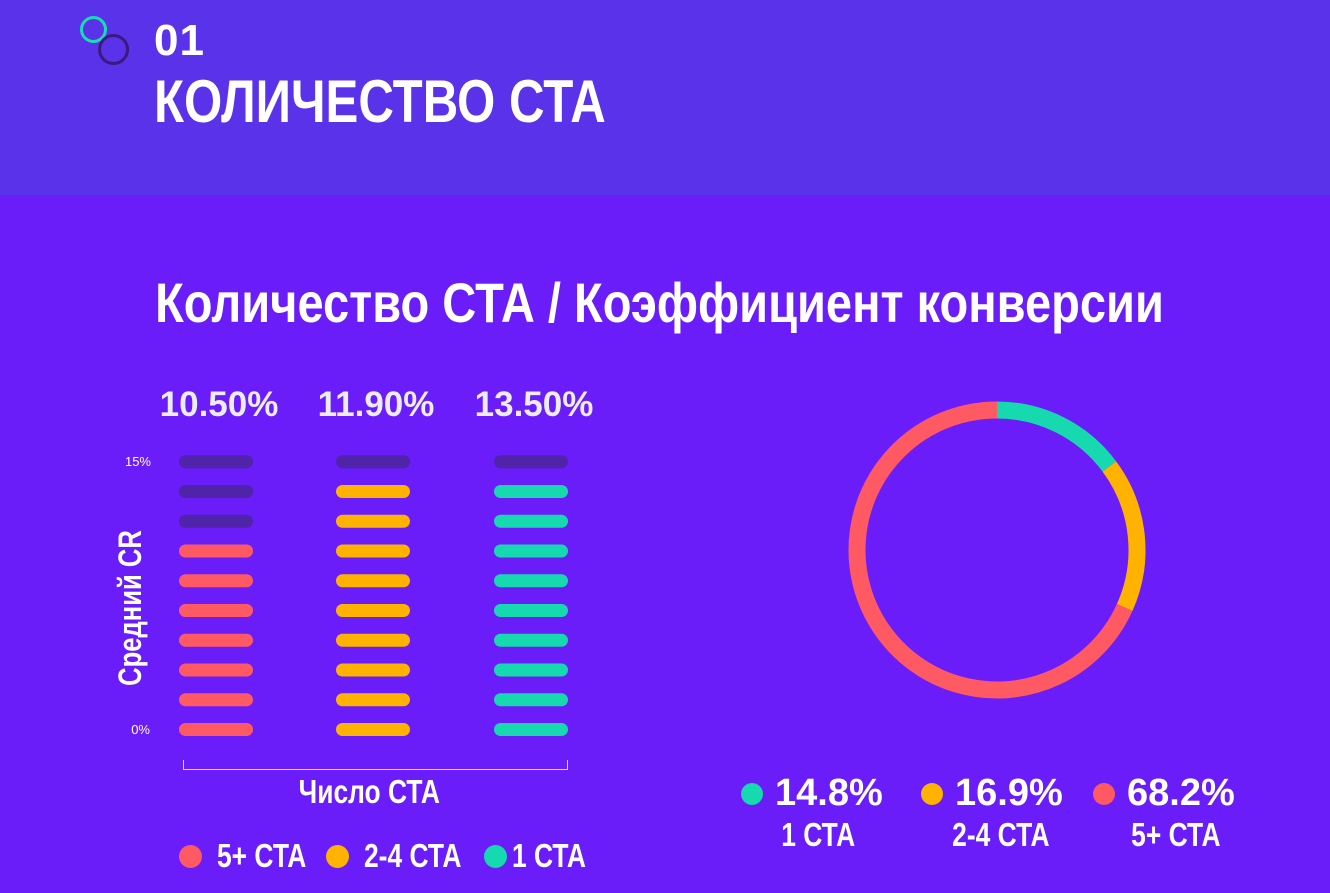  What do you see at coordinates (369, 791) in the screenshot?
I see `x-axis-label: Число СТА` at bounding box center [369, 791].